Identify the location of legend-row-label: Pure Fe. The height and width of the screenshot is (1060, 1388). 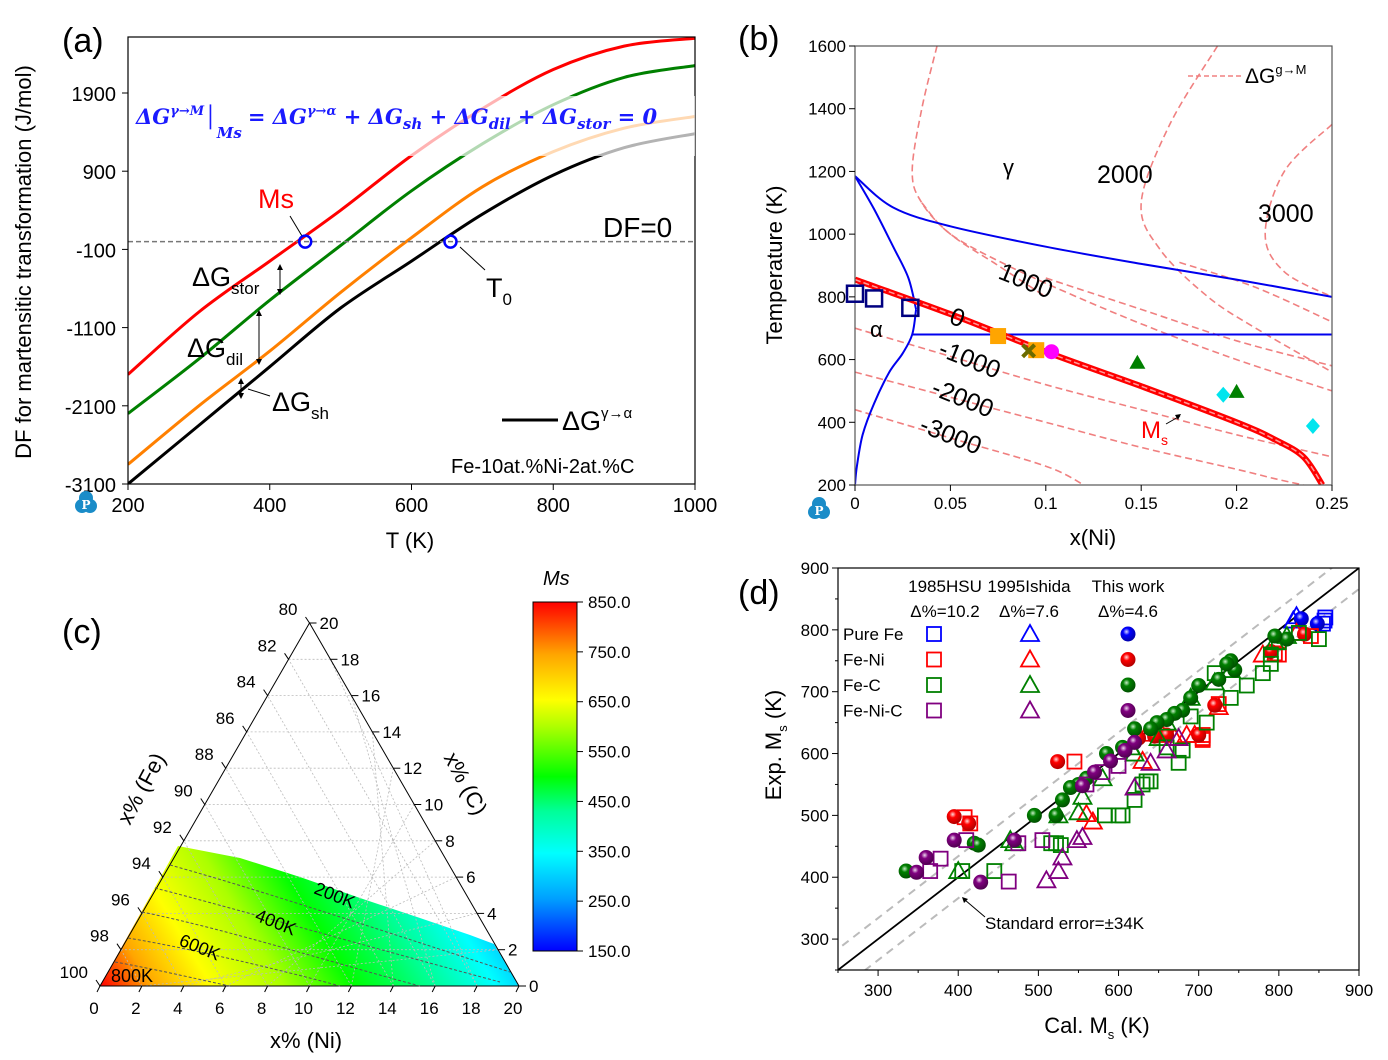
(873, 634).